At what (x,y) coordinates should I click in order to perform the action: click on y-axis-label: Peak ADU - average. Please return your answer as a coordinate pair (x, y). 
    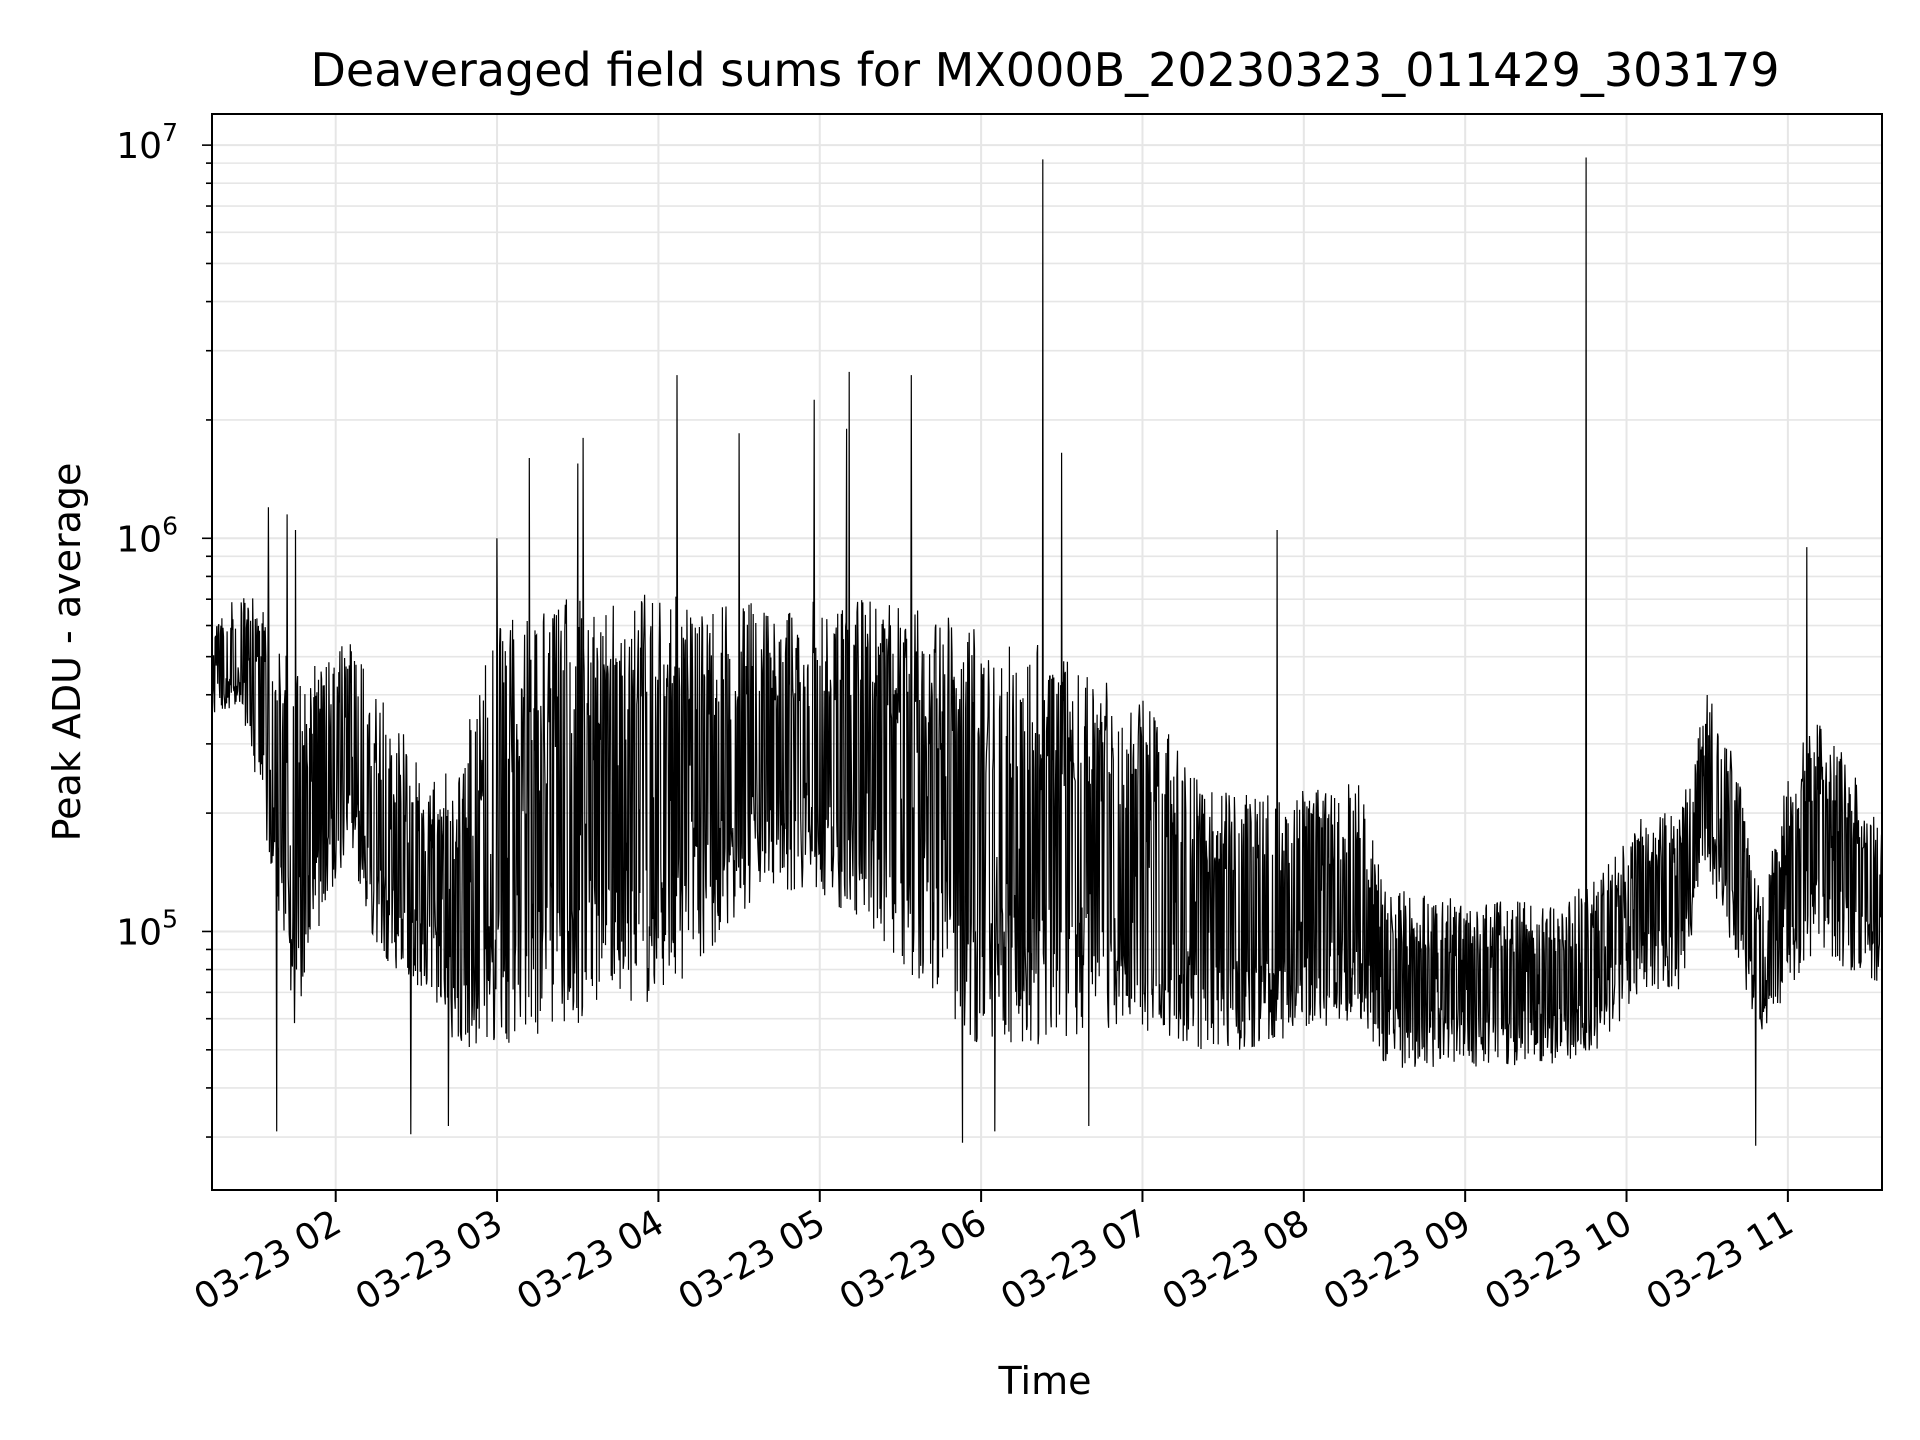
    Looking at the image, I should click on (67, 652).